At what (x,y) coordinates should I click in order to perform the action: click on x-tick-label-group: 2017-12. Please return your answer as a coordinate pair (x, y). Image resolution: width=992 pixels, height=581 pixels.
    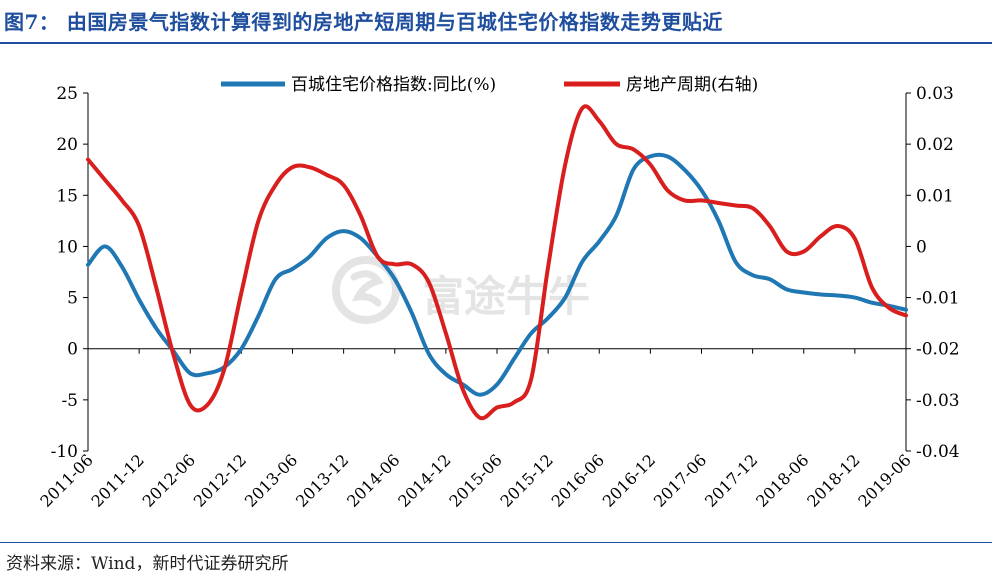
    Looking at the image, I should click on (731, 480).